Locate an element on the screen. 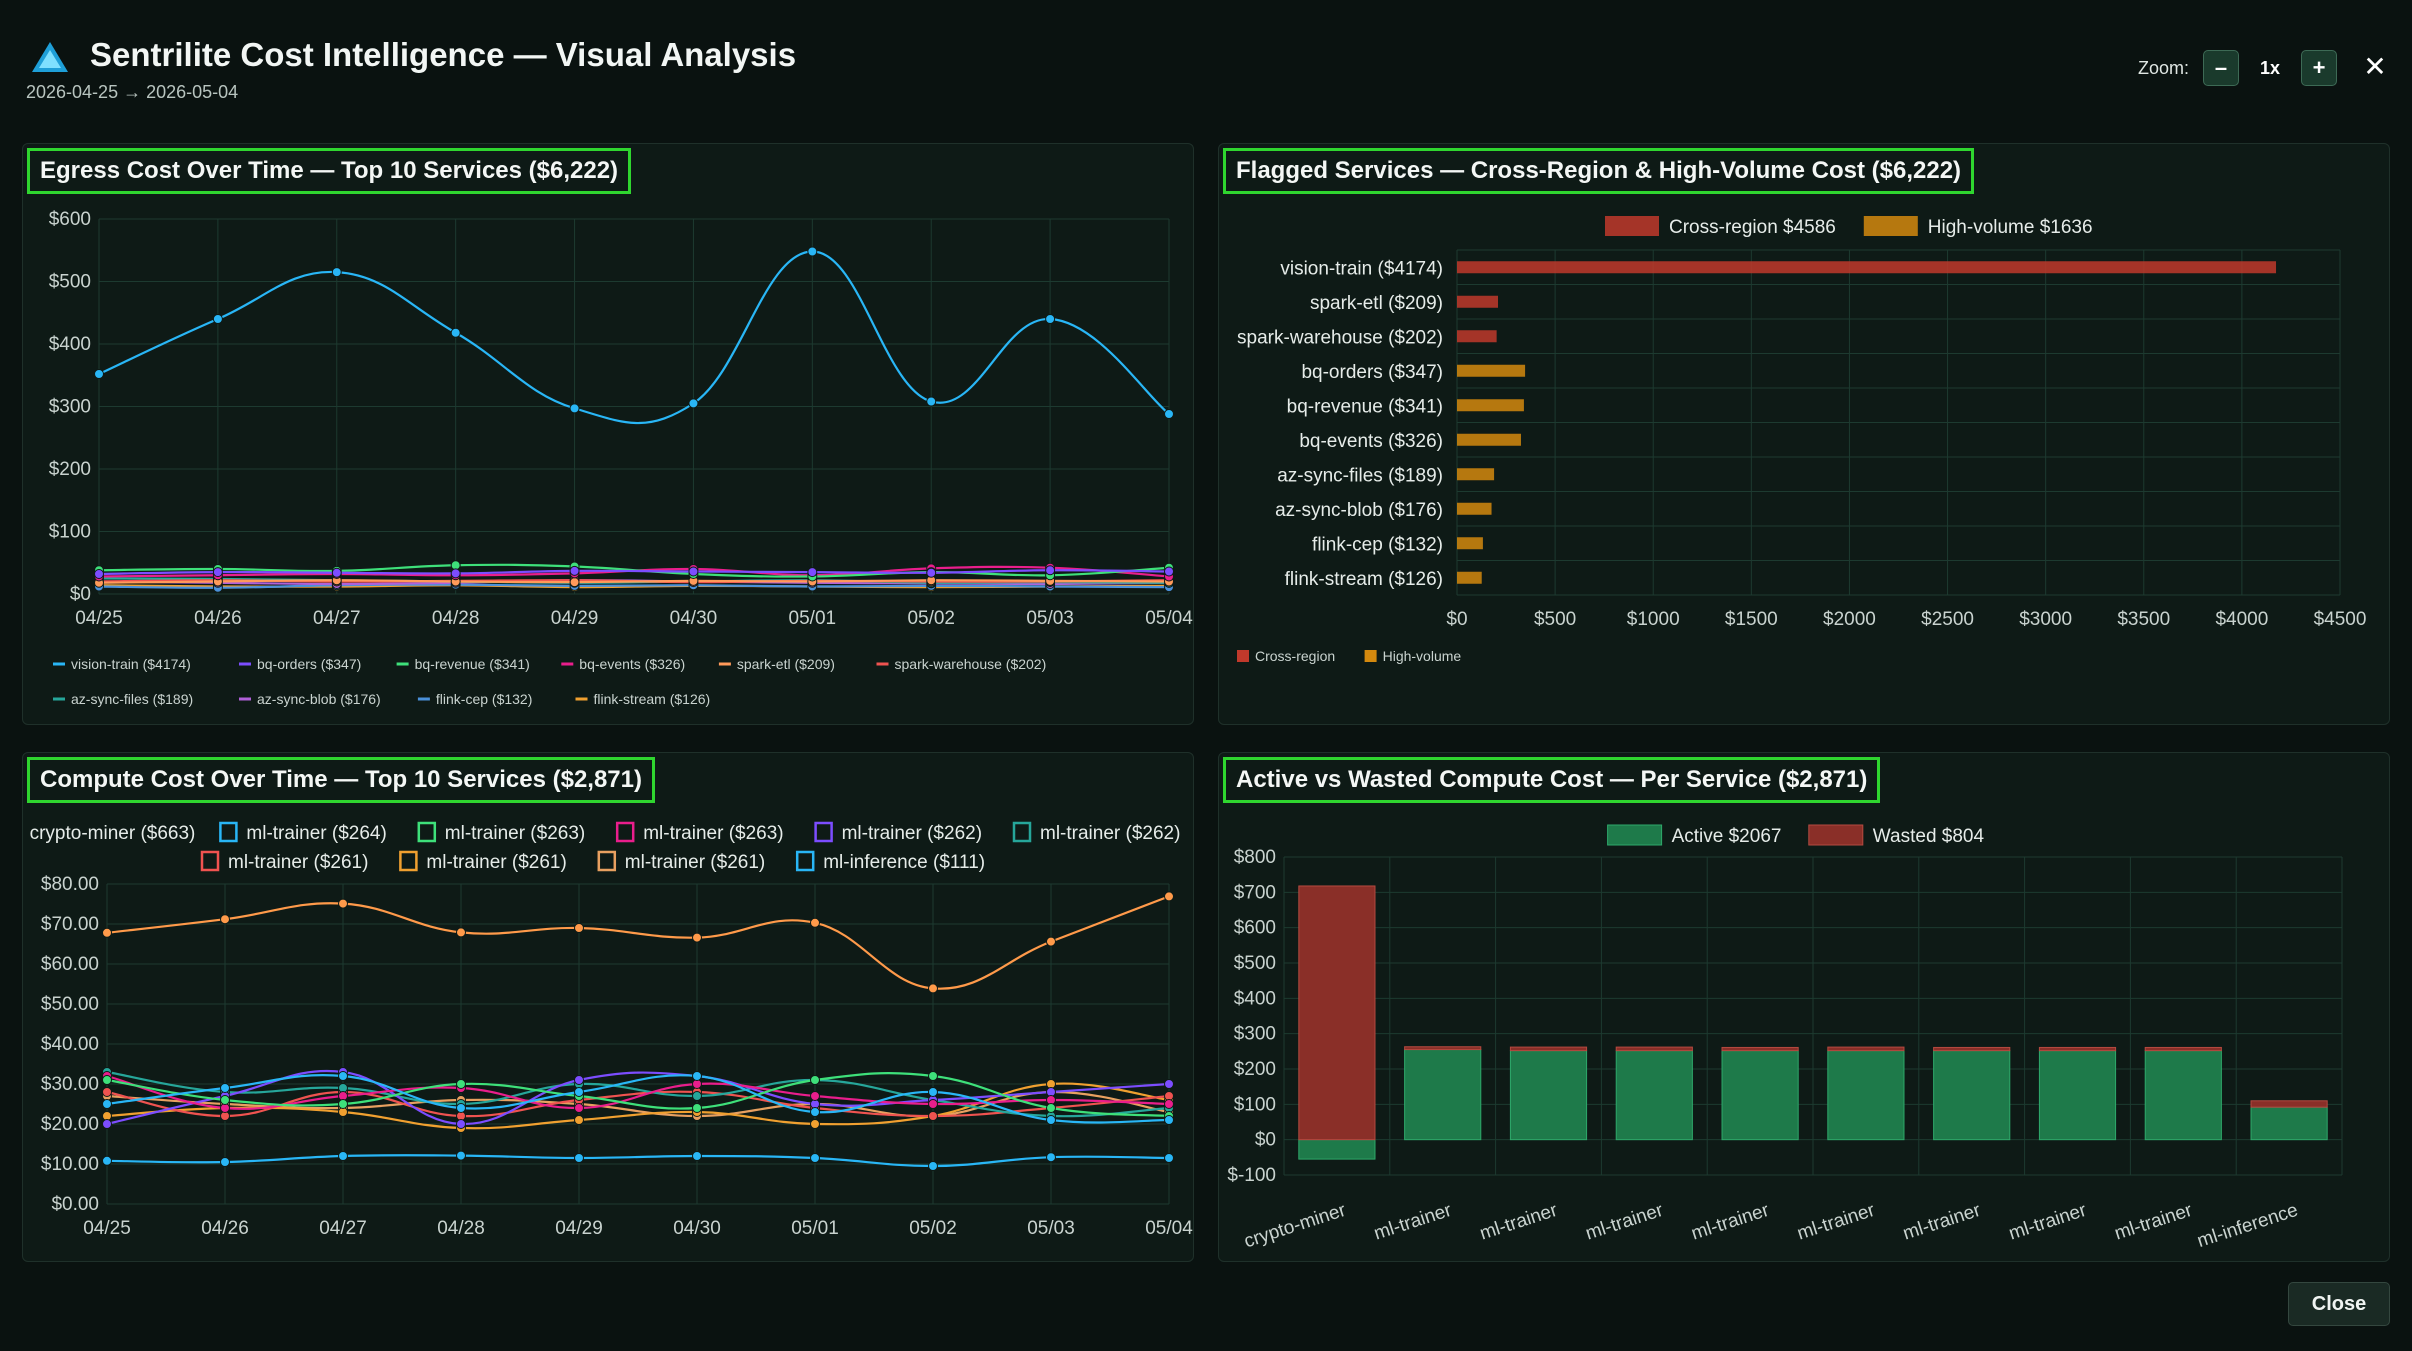  close-icon: ✕ is located at coordinates (2375, 66).